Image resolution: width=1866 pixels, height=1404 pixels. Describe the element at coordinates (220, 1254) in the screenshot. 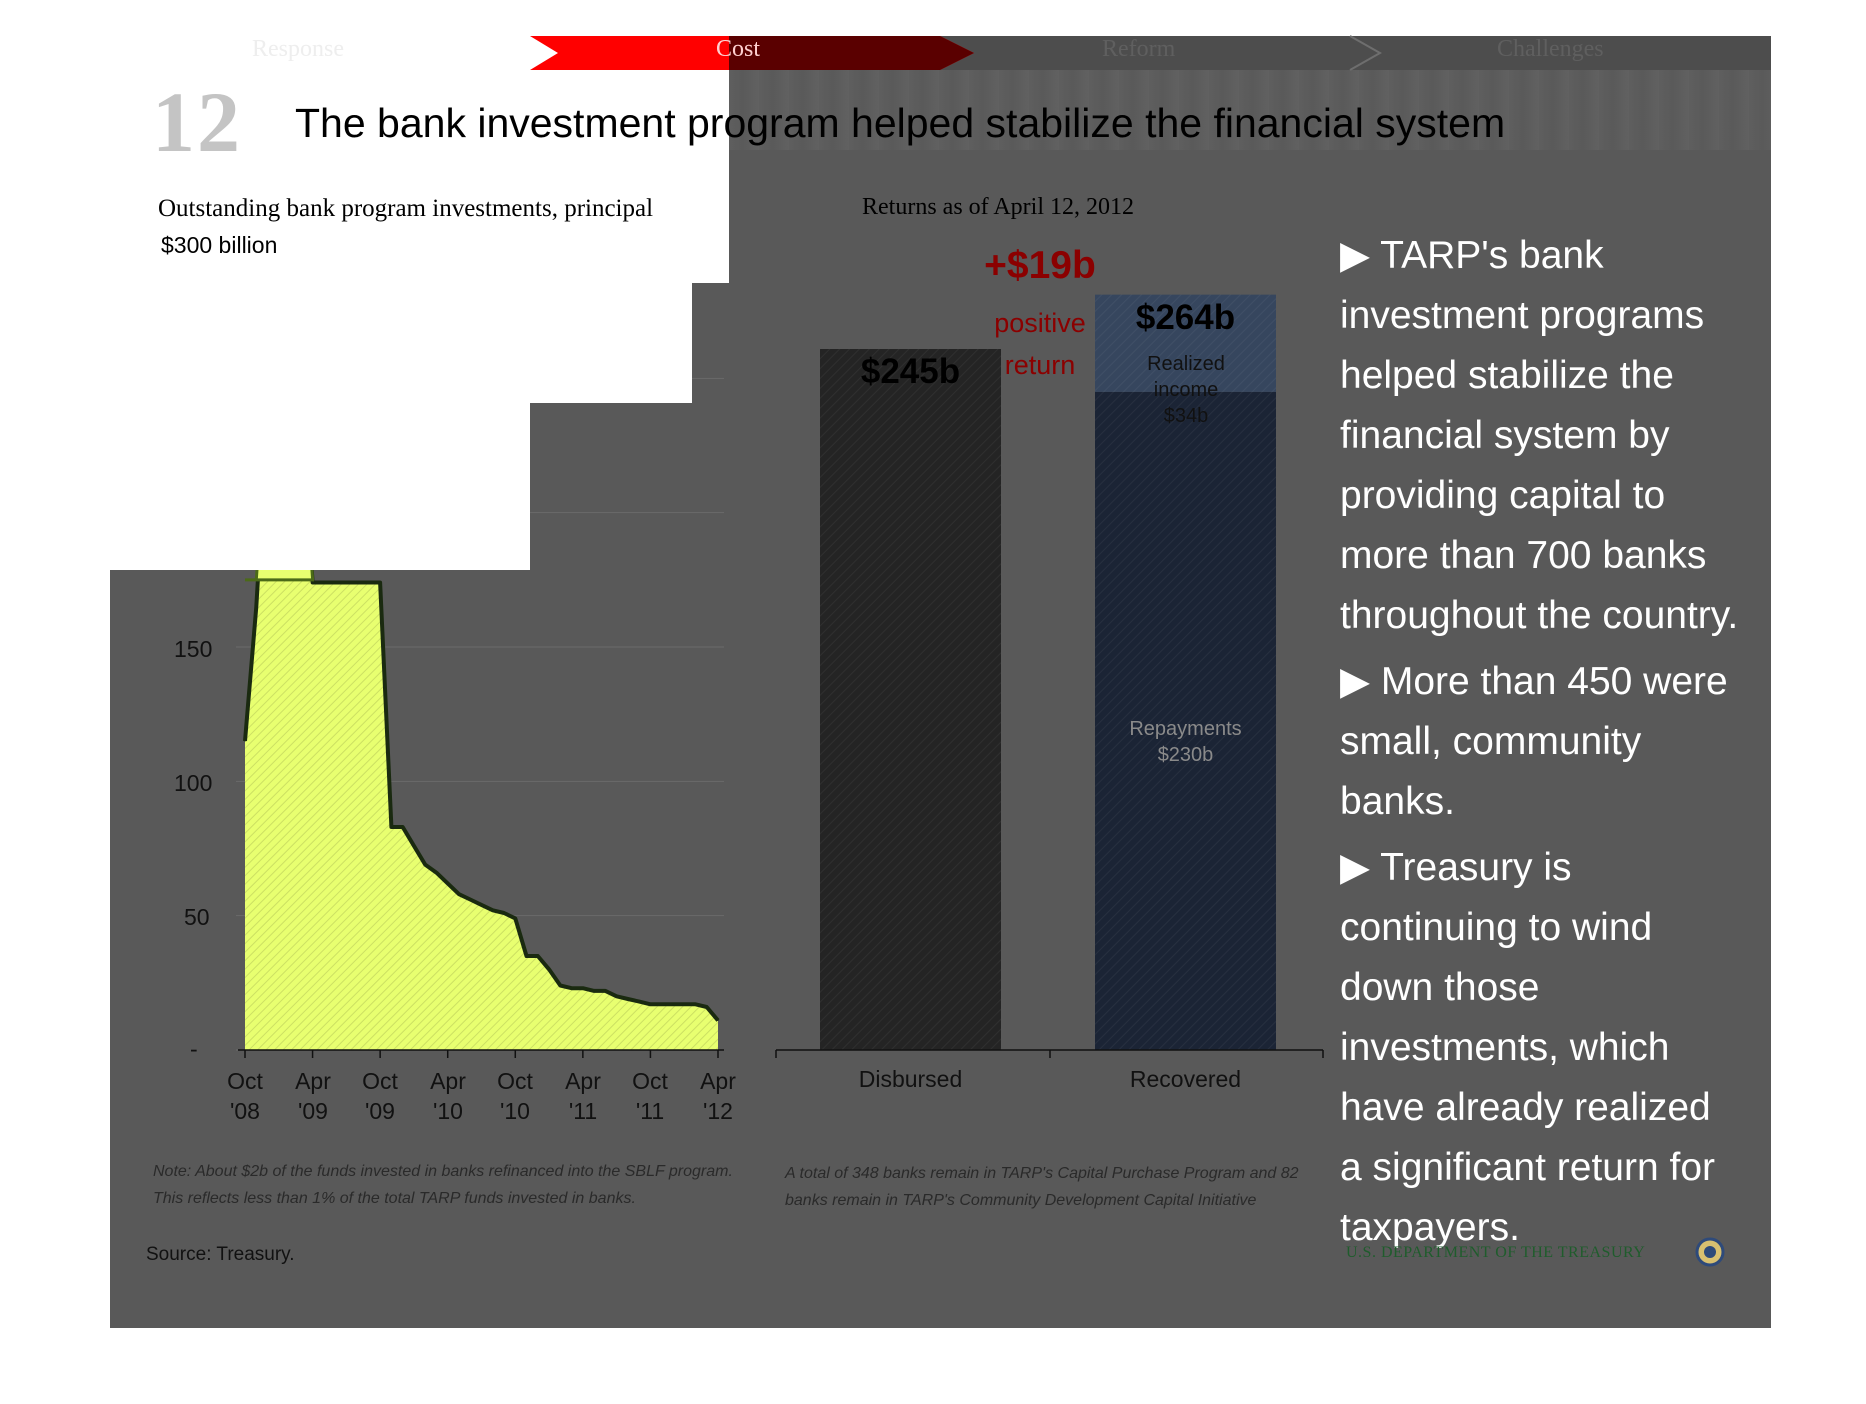

I see `source-text: Source: Treasury.` at that location.